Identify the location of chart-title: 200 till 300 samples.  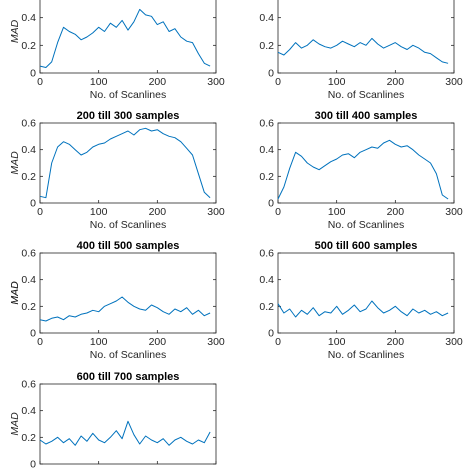
(128, 116).